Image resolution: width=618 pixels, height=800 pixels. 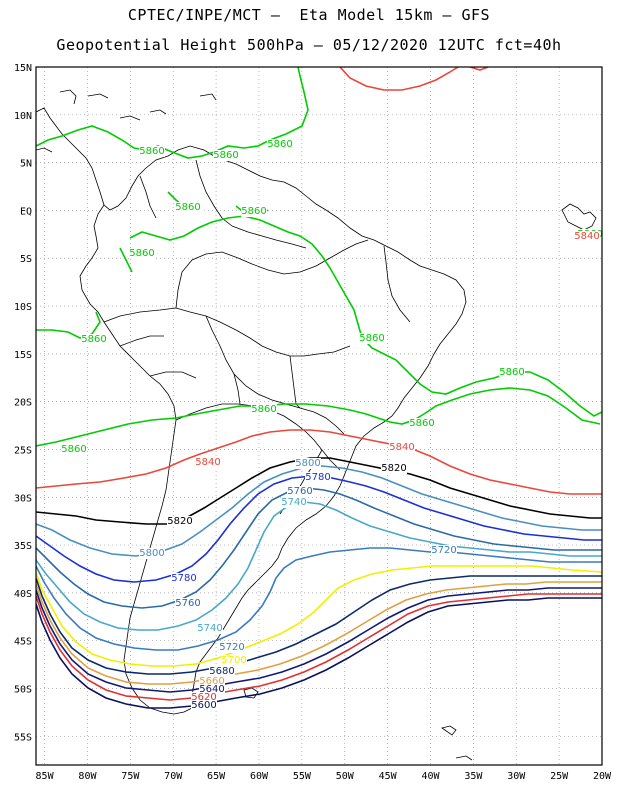 I want to click on lon-tick-label: 70W, so click(x=173, y=776).